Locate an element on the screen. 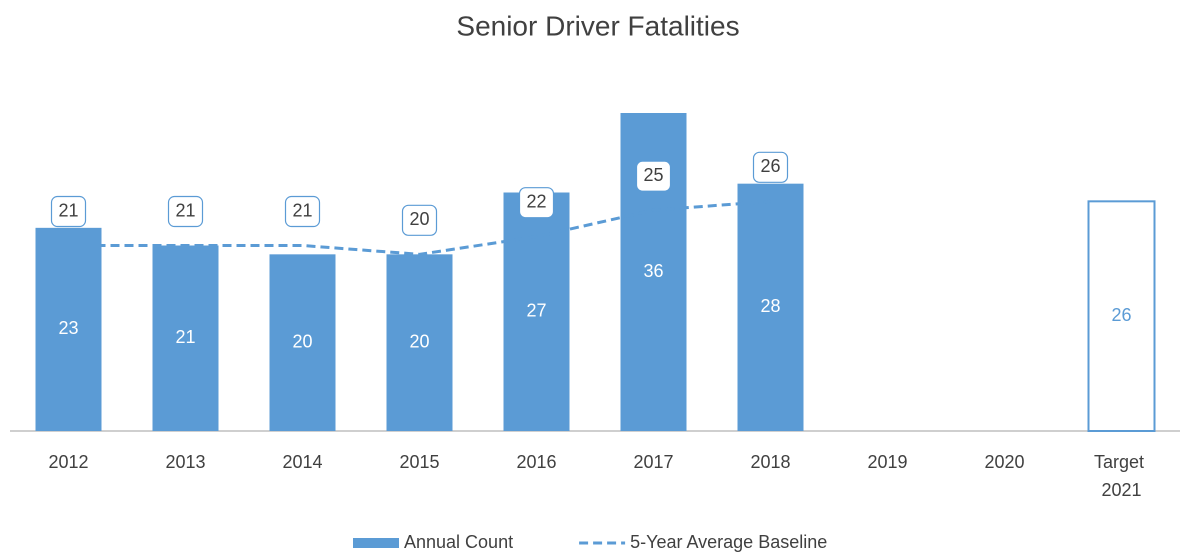  x-tick-label: 2013 is located at coordinates (185, 462).